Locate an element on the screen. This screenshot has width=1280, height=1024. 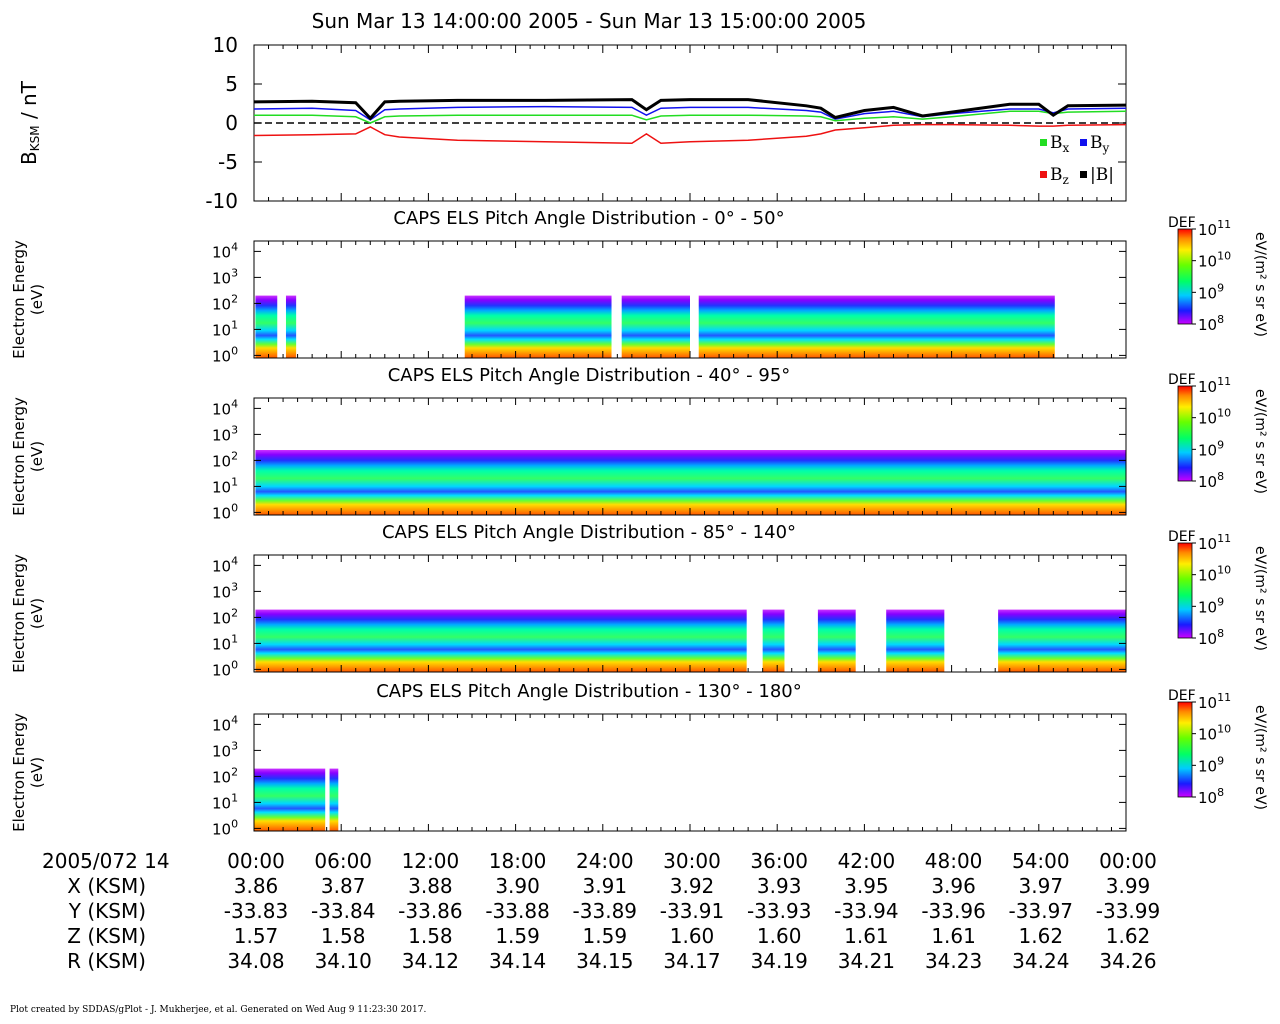
ephemeris-time-label: 24:00 is located at coordinates (605, 861).